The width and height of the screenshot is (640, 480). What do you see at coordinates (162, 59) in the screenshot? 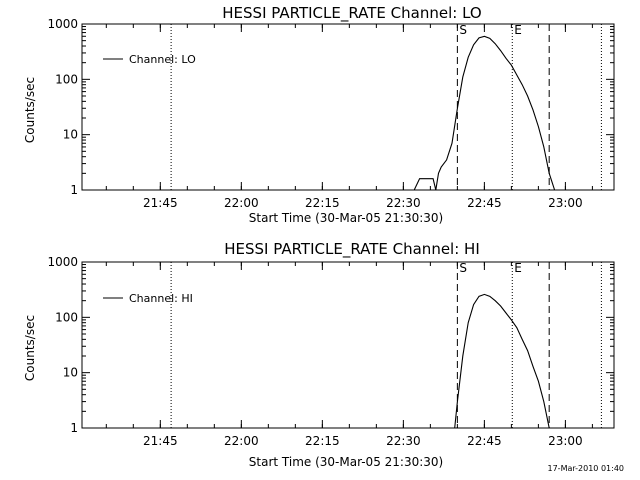
I see `legend-label: Channel: LO` at bounding box center [162, 59].